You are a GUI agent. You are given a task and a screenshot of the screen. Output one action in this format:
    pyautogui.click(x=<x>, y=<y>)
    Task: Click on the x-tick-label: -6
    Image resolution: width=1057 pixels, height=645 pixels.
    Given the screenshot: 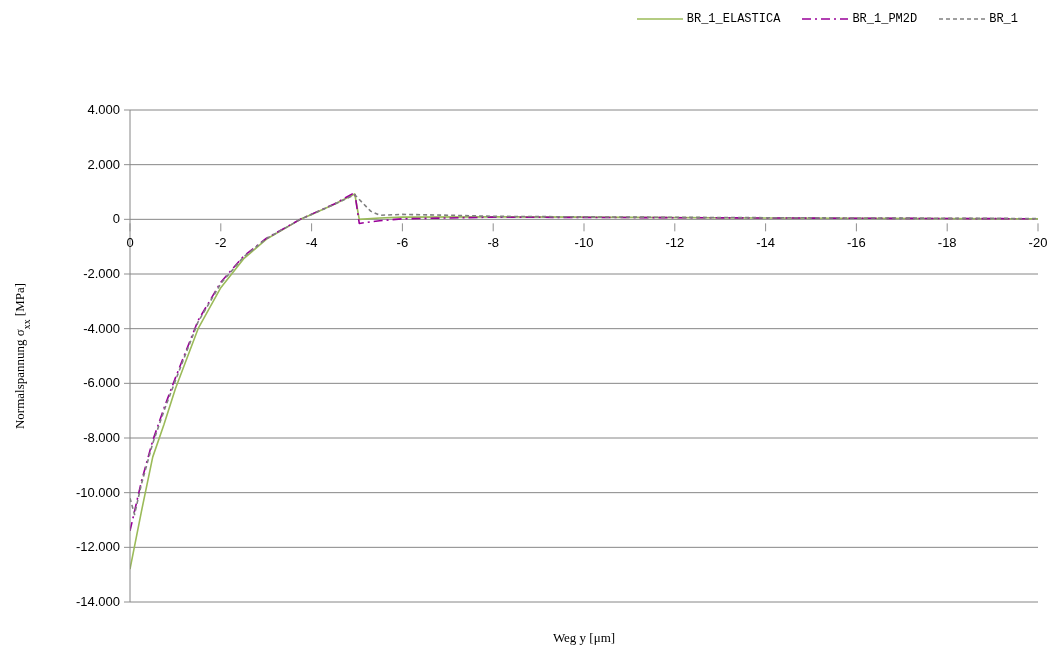 What is the action you would take?
    pyautogui.click(x=402, y=243)
    